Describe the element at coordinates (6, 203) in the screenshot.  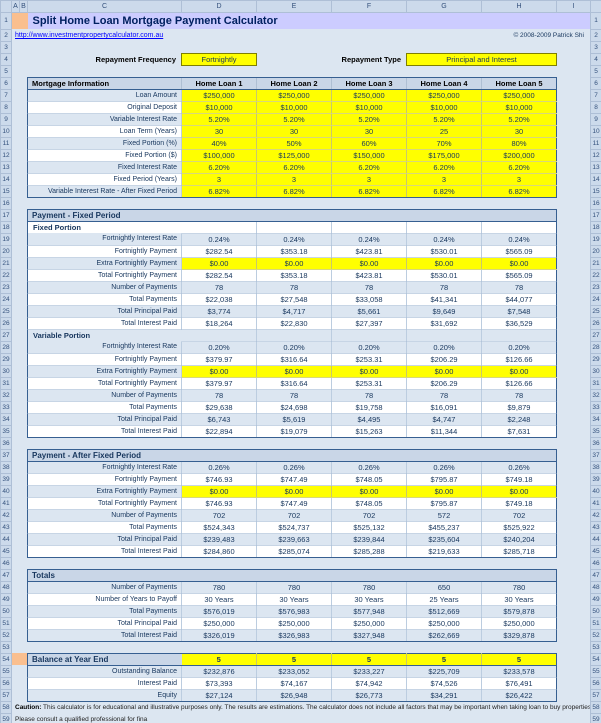
I see `row-number: 16` at that location.